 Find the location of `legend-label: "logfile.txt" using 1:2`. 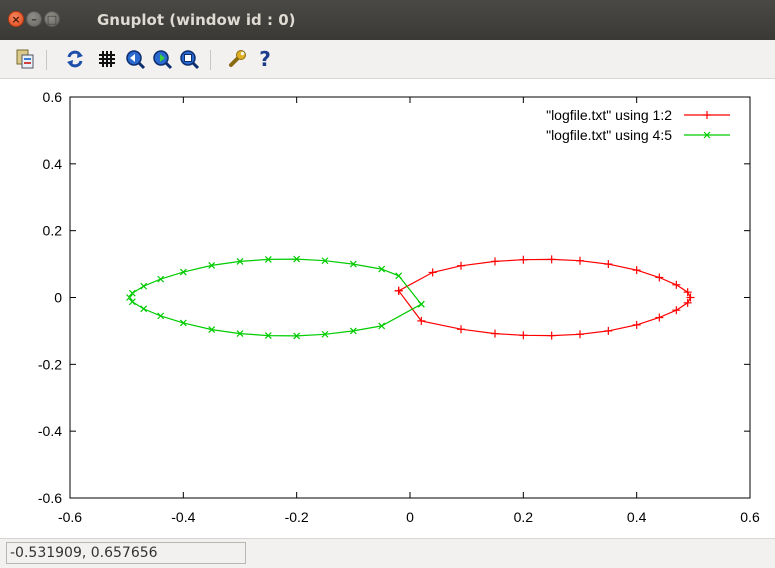

legend-label: "logfile.txt" using 1:2 is located at coordinates (609, 115).